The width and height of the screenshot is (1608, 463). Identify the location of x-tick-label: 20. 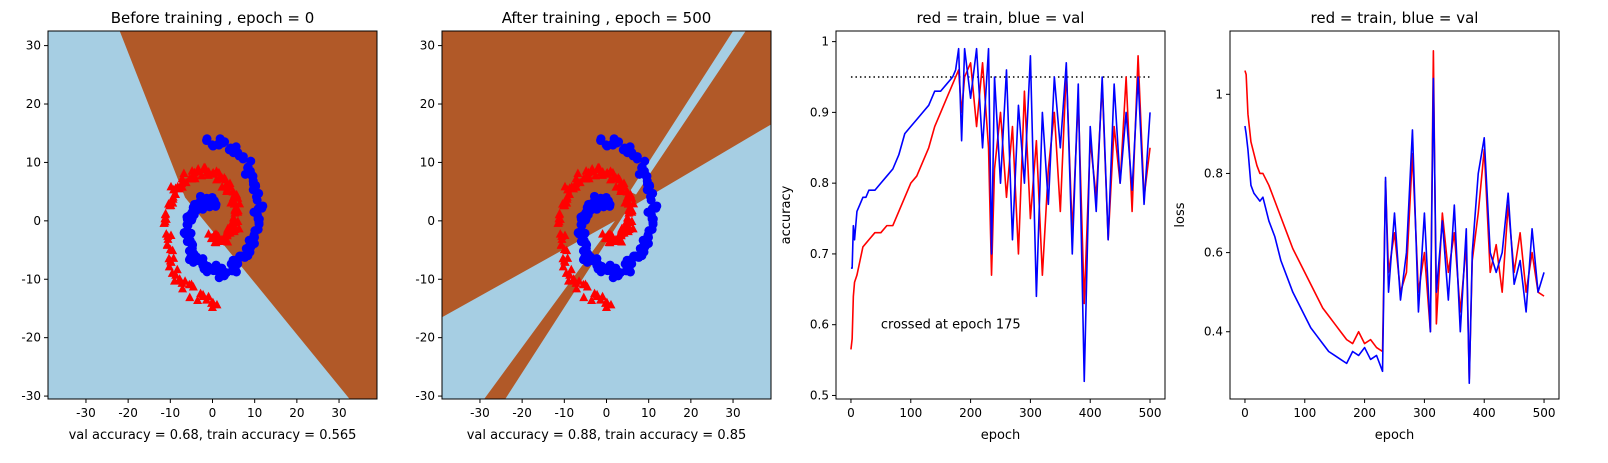
(296, 413).